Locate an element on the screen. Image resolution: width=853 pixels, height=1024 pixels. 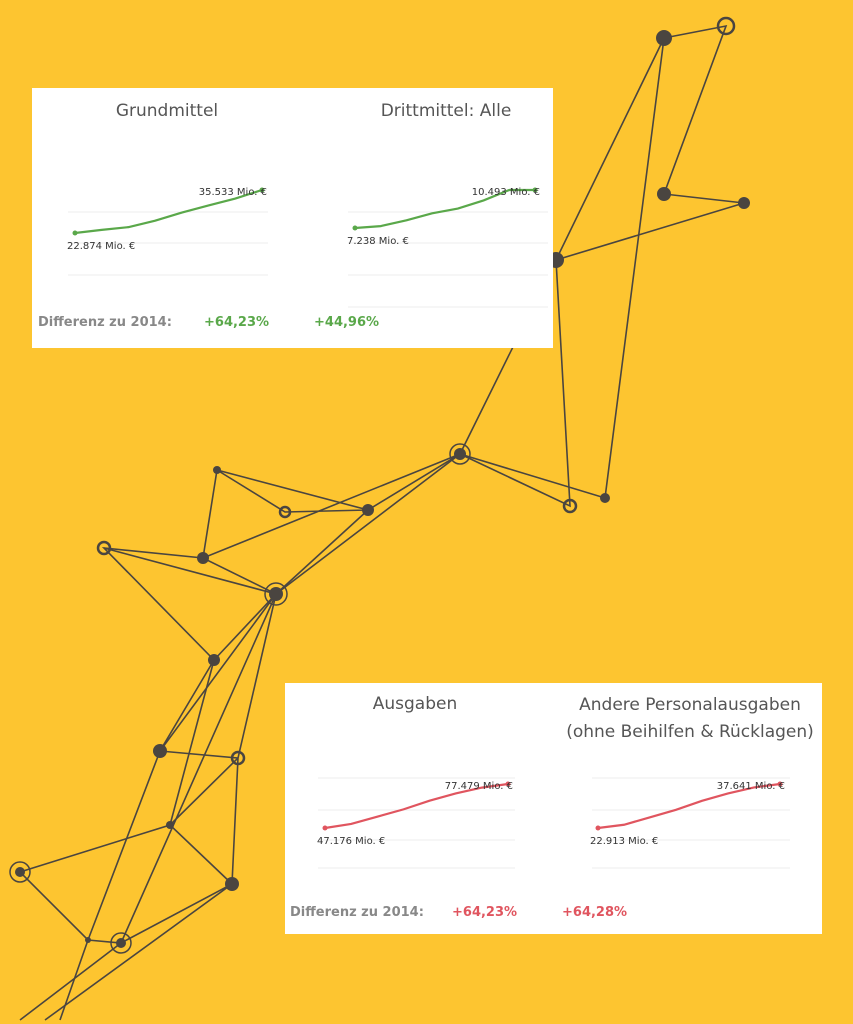
value-label: 47.176 Mio. € is located at coordinates (351, 841).